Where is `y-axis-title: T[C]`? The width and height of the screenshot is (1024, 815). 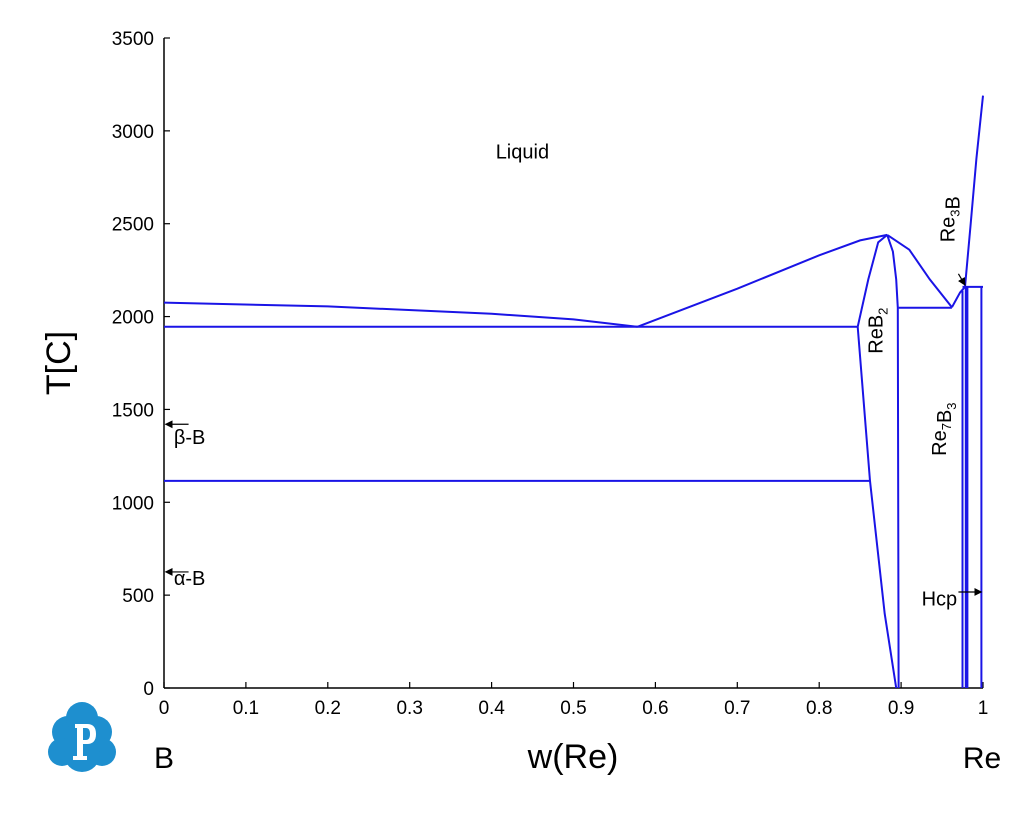
y-axis-title: T[C] is located at coordinates (59, 363).